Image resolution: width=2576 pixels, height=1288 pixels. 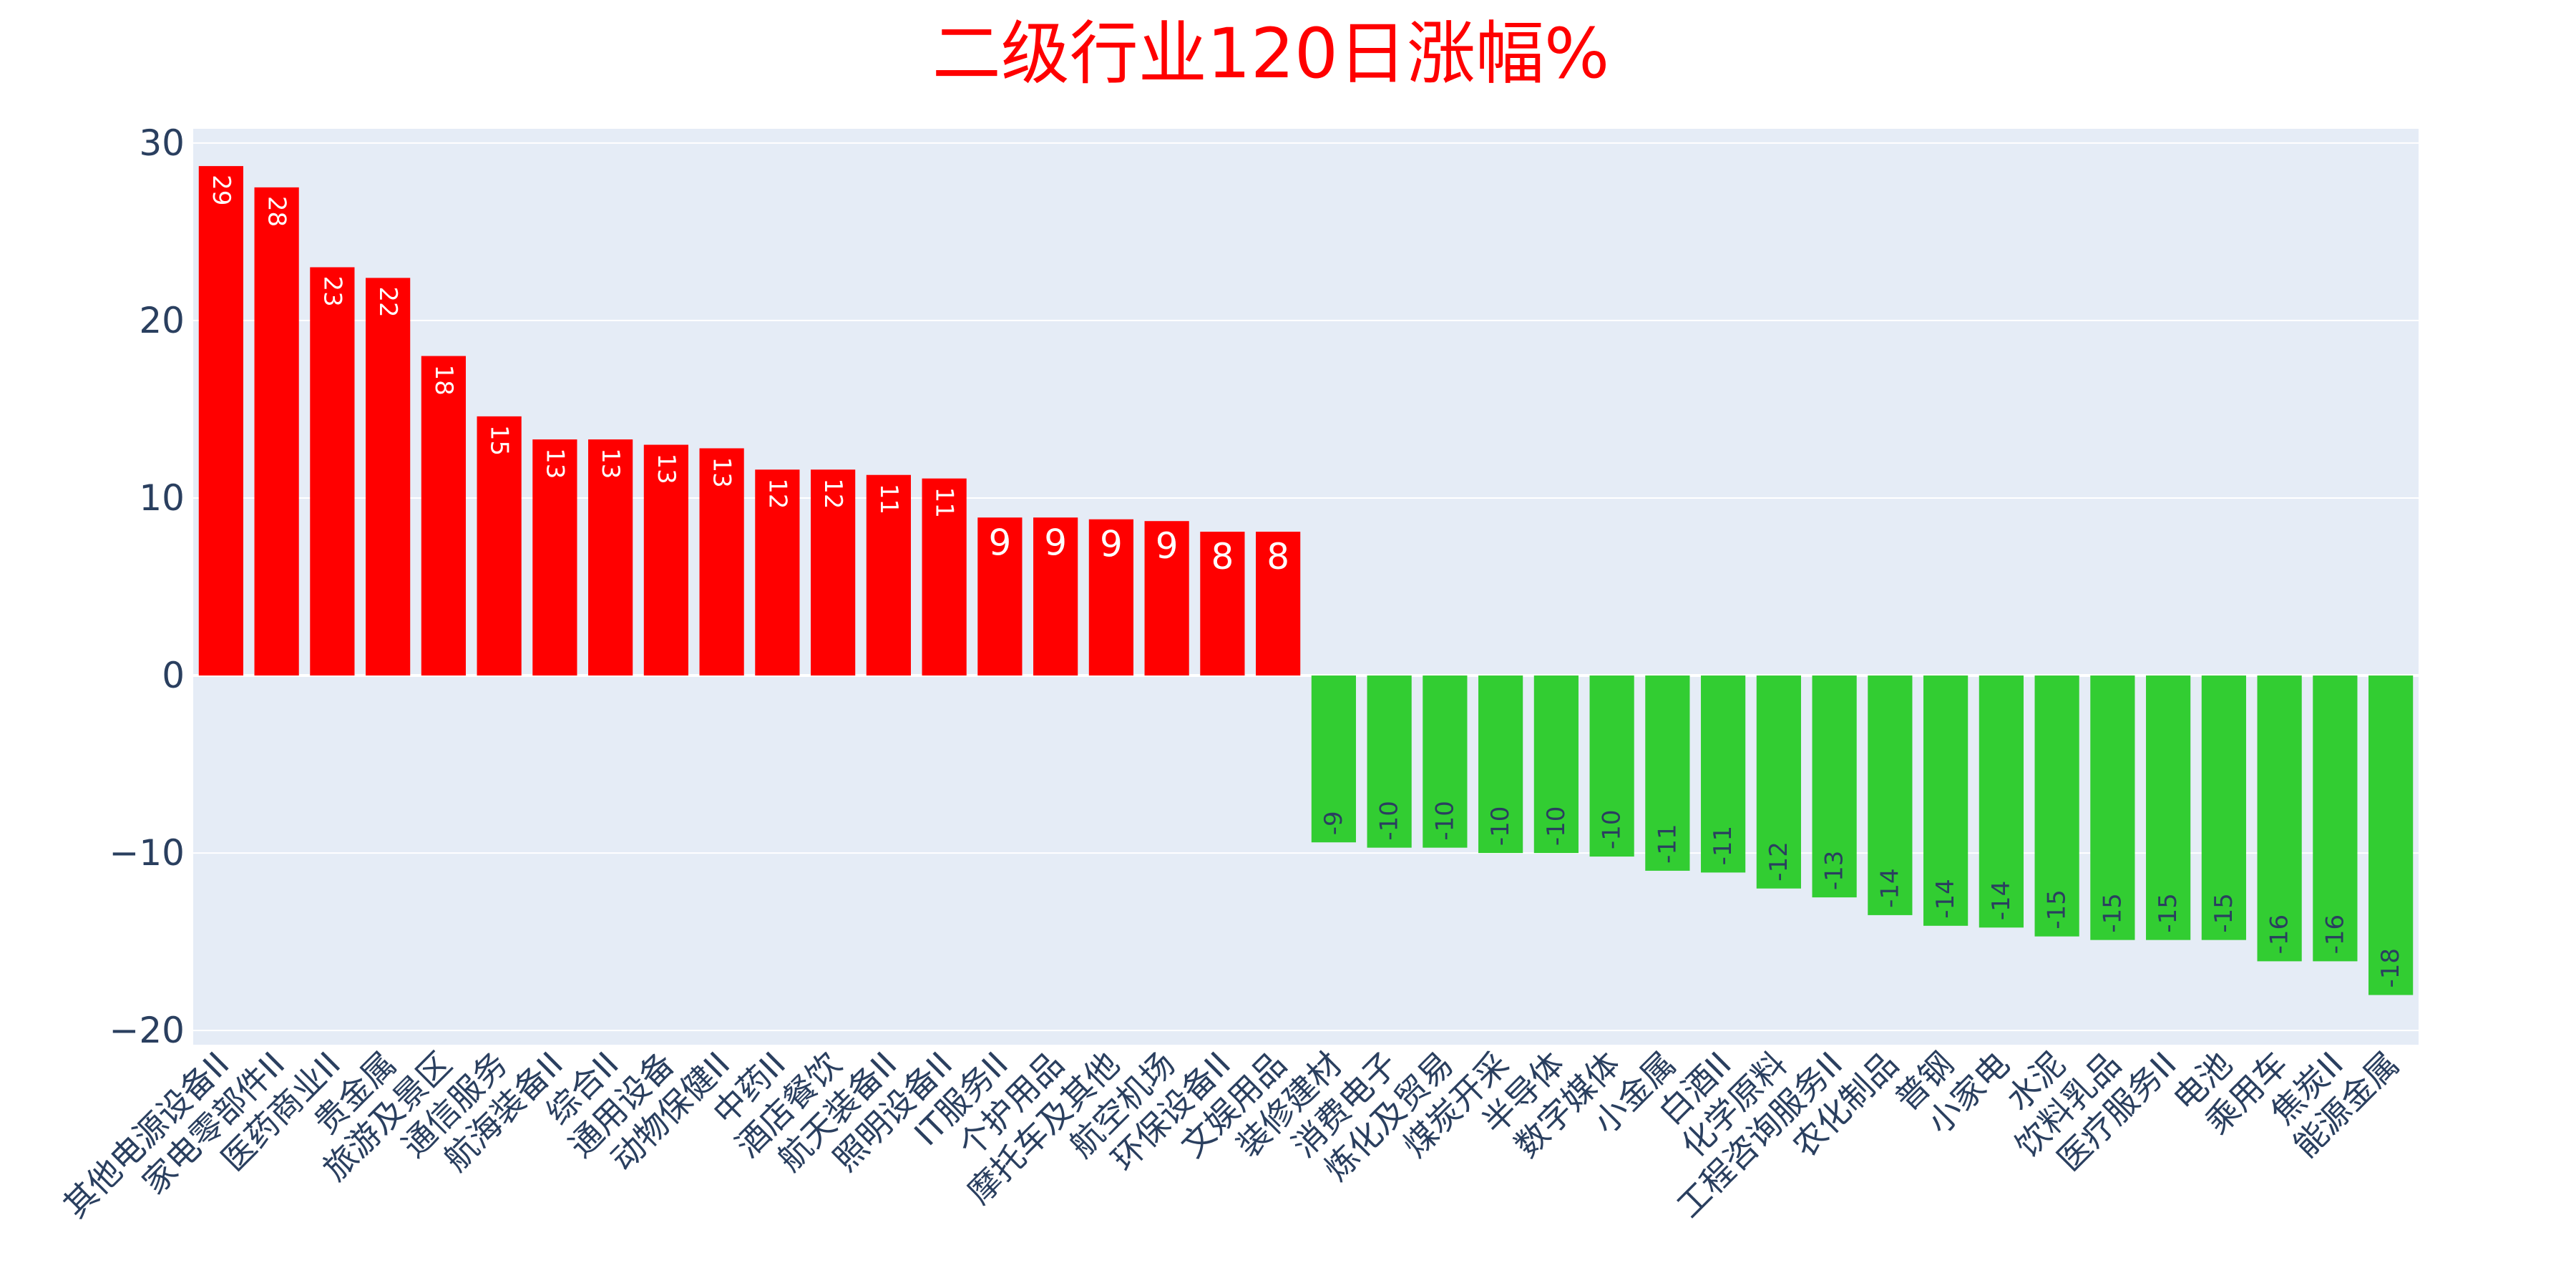 What do you see at coordinates (147, 853) in the screenshot?
I see `y-tick-label: −10` at bounding box center [147, 853].